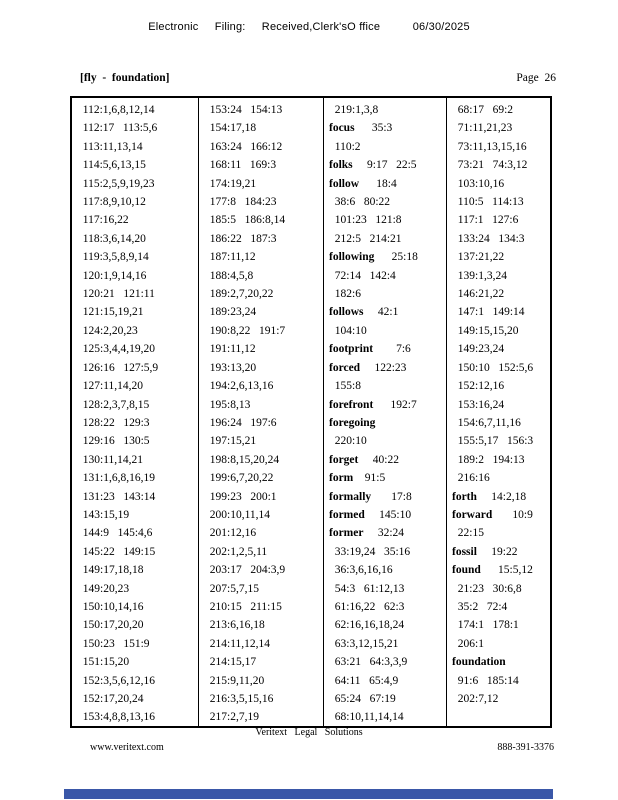  What do you see at coordinates (227, 404) in the screenshot?
I see `line-references: 195:8,13` at bounding box center [227, 404].